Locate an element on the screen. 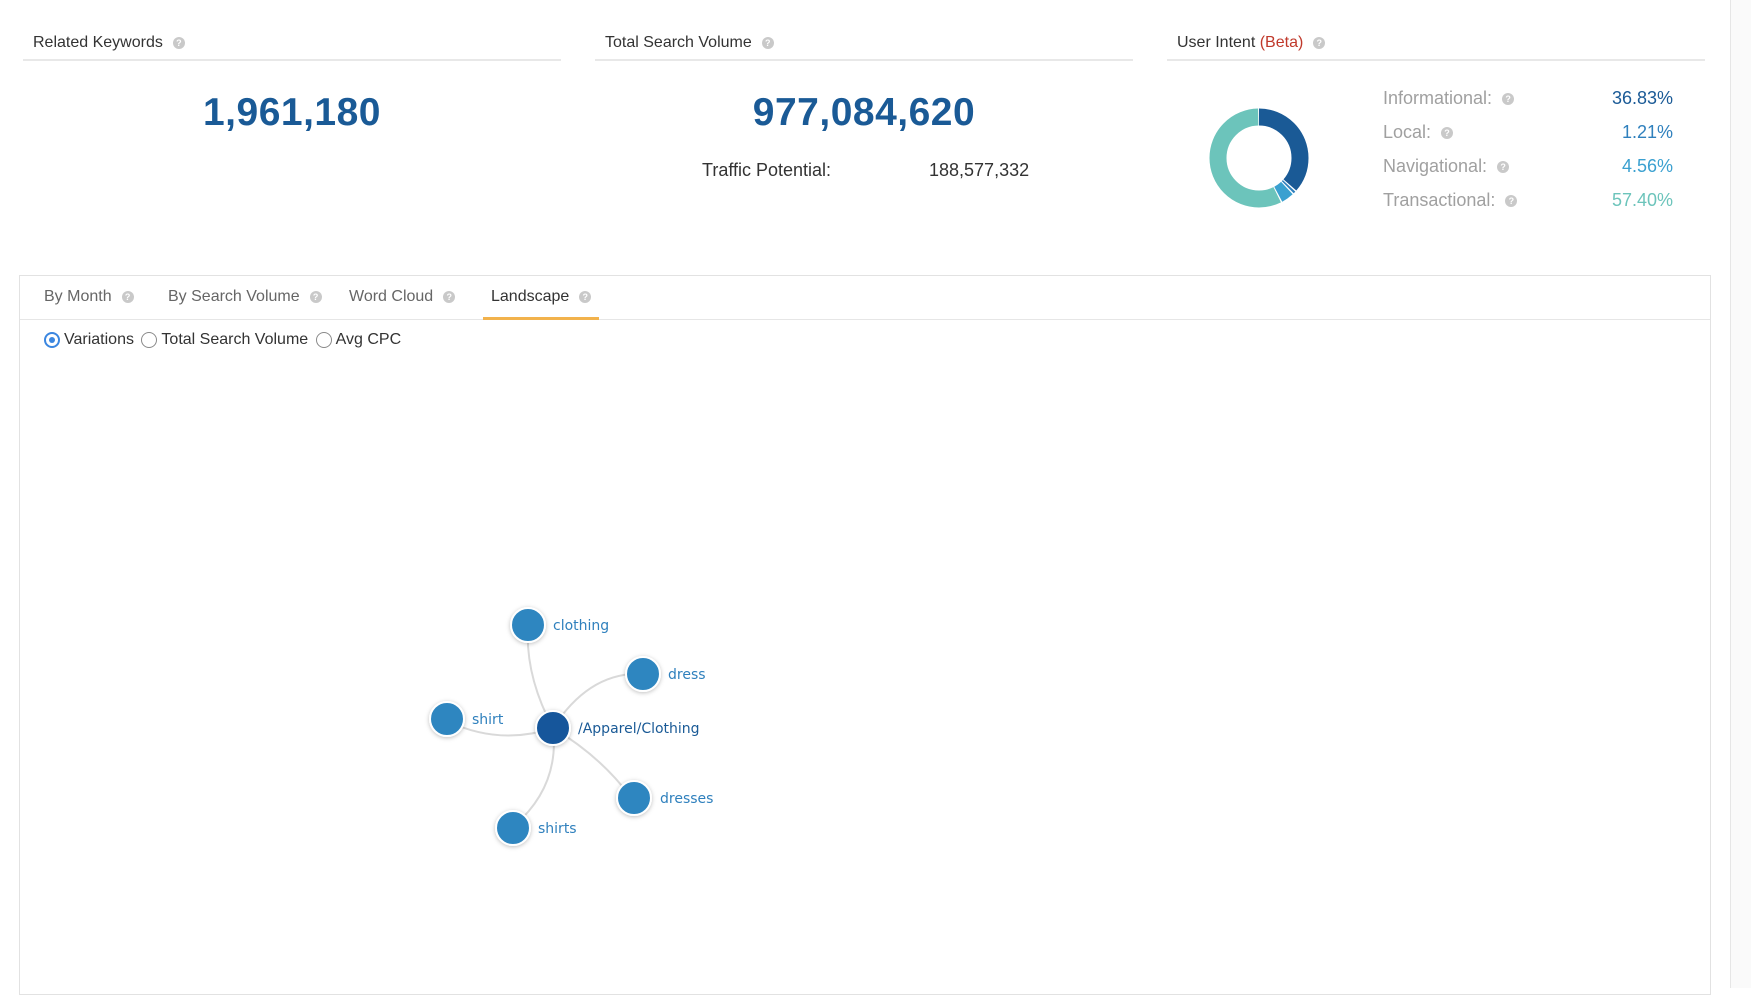  graph-node-clothing: clothing is located at coordinates (559, 625).